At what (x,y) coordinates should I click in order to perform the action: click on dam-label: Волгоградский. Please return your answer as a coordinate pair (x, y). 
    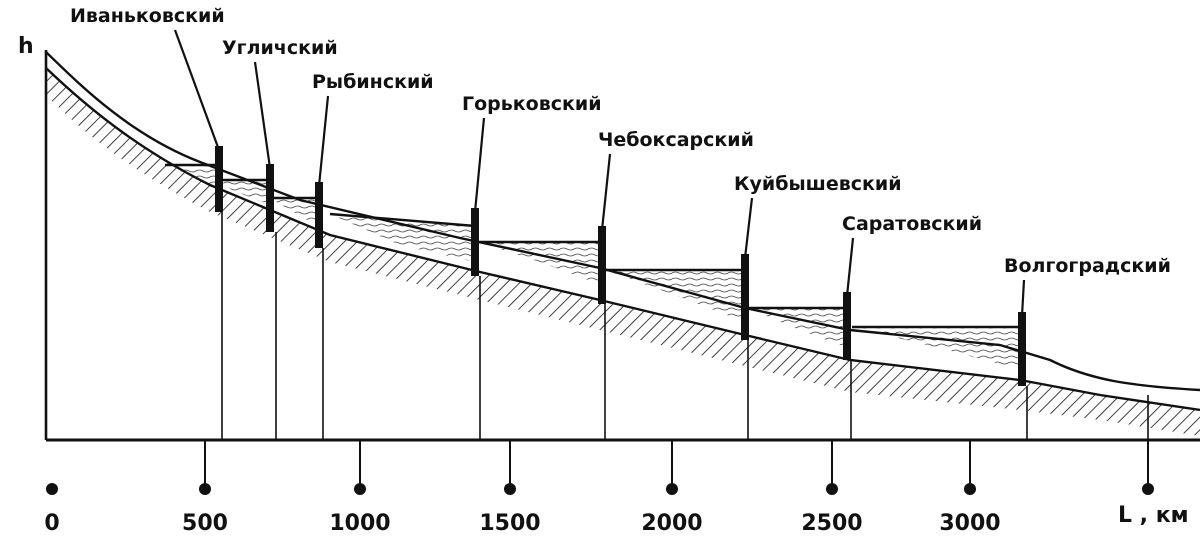
    Looking at the image, I should click on (1087, 266).